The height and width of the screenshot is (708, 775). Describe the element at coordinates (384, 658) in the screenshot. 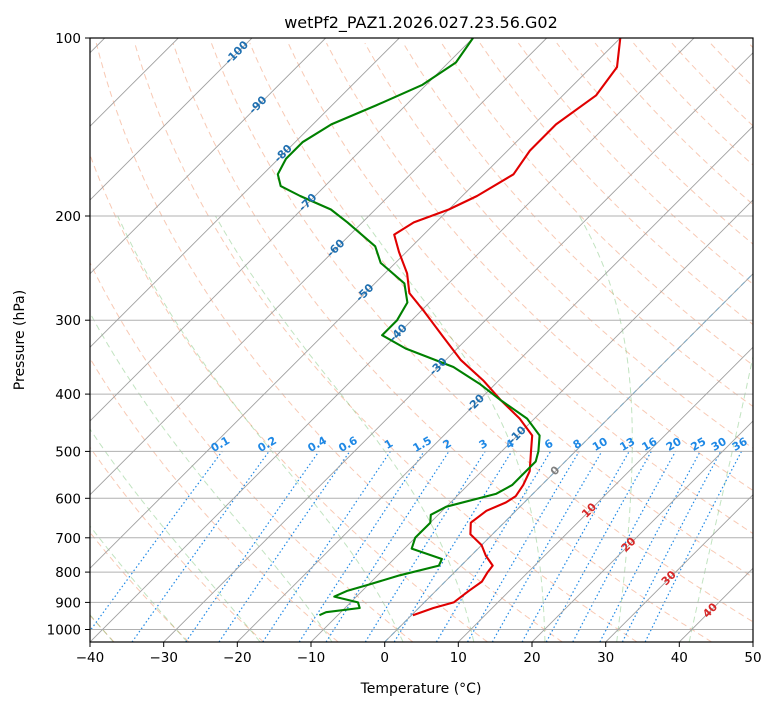

I see `x-tick-label: 0` at that location.